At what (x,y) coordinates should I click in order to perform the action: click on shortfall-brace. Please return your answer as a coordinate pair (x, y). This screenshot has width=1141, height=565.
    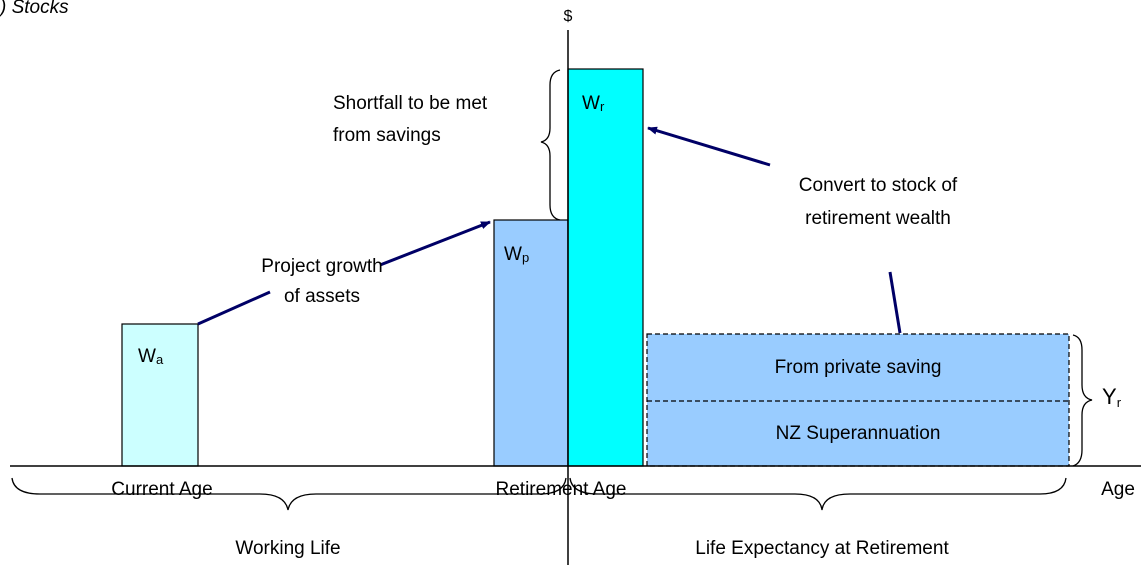
    Looking at the image, I should click on (550, 145).